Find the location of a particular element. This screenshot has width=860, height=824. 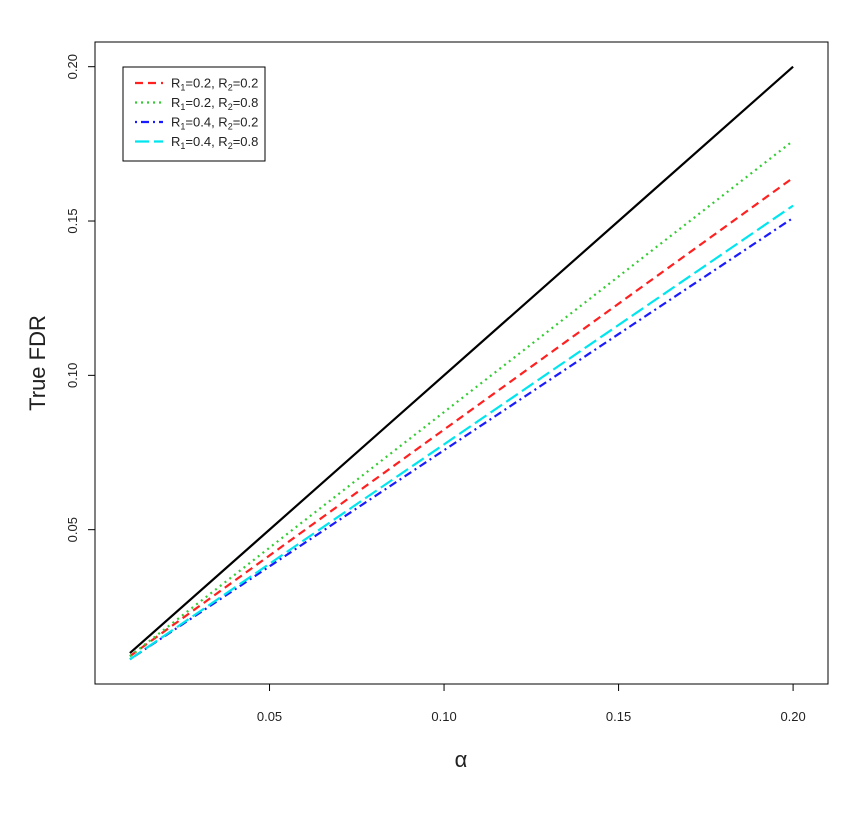

y-tick-label: 0.10 is located at coordinates (72, 375).